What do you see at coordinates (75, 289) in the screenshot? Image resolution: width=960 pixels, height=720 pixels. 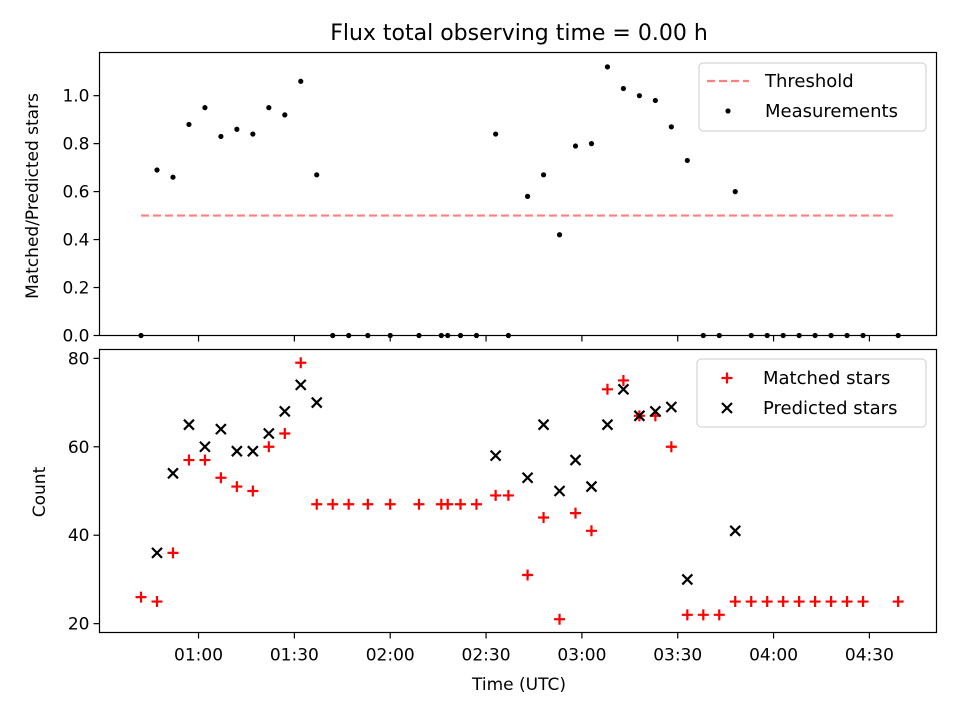 I see `y-tick-label: 0.2` at bounding box center [75, 289].